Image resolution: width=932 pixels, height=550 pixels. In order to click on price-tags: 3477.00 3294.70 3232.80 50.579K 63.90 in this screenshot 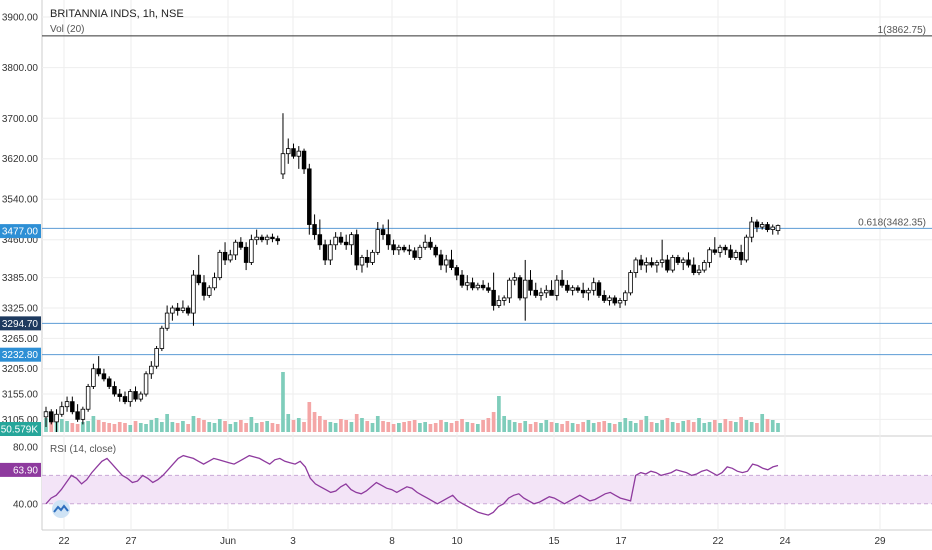, I will do `click(20, 350)`.